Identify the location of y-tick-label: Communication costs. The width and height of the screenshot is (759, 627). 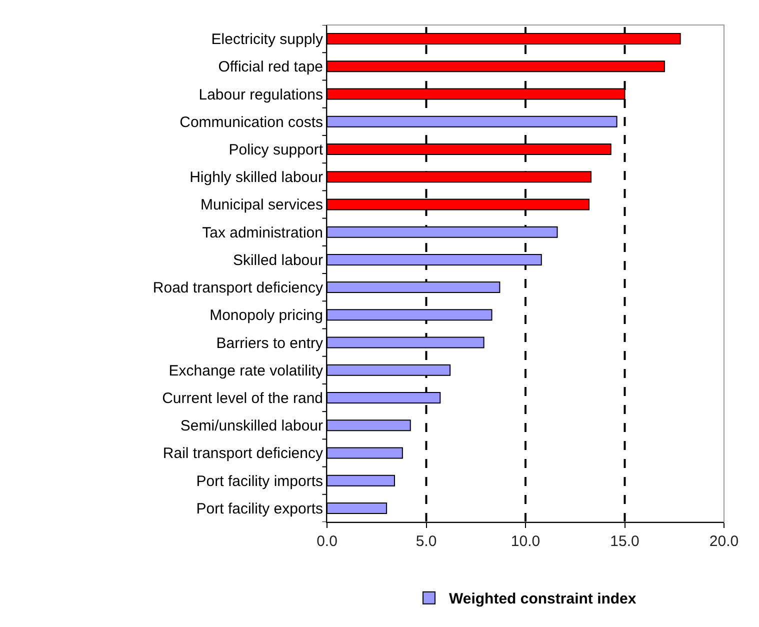
(251, 122).